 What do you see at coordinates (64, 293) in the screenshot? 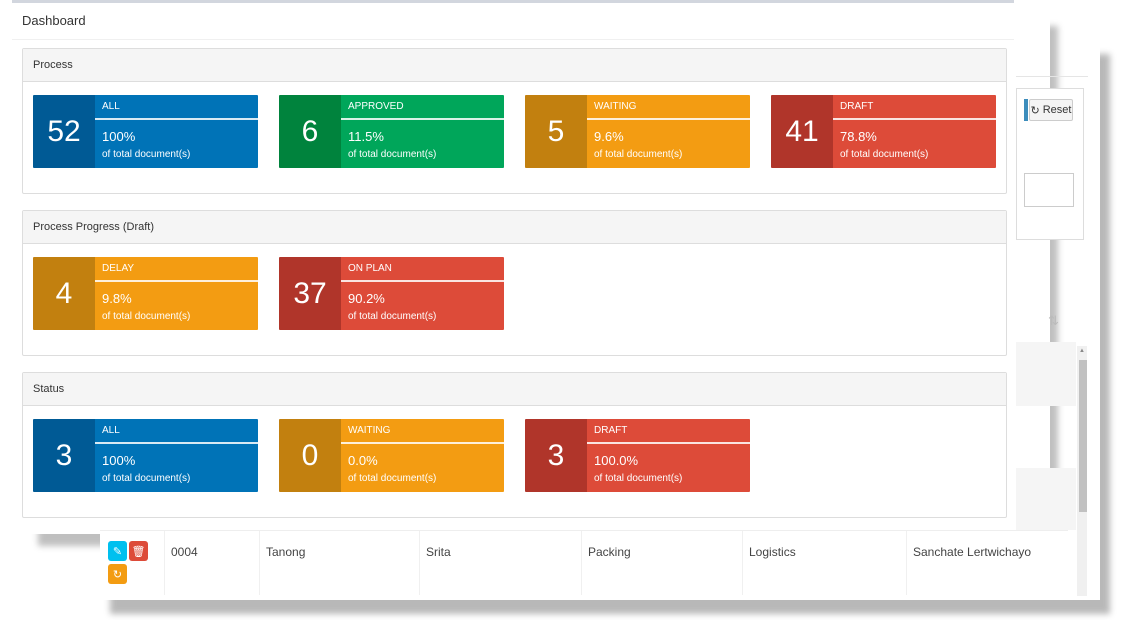
I see `card-value: 4` at bounding box center [64, 293].